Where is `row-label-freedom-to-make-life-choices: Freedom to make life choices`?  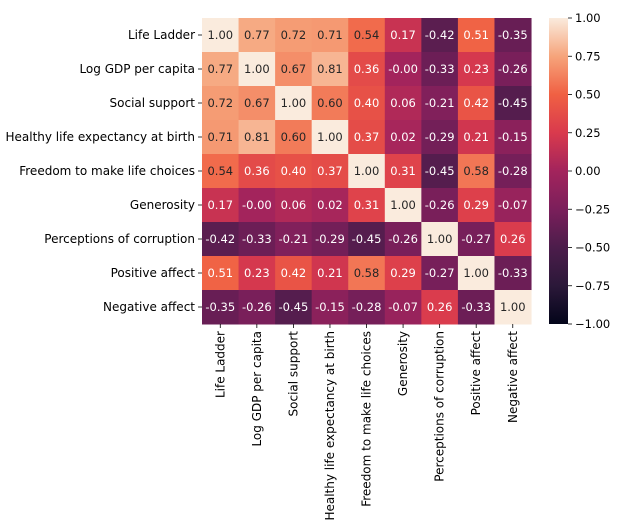 row-label-freedom-to-make-life-choices: Freedom to make life choices is located at coordinates (107, 171).